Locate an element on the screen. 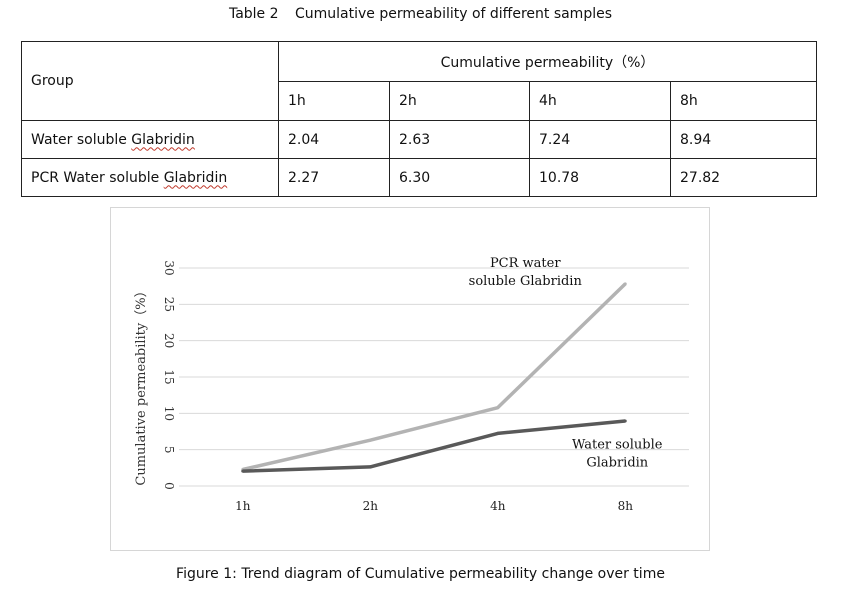 This screenshot has height=590, width=841. series-label: PCR water is located at coordinates (525, 263).